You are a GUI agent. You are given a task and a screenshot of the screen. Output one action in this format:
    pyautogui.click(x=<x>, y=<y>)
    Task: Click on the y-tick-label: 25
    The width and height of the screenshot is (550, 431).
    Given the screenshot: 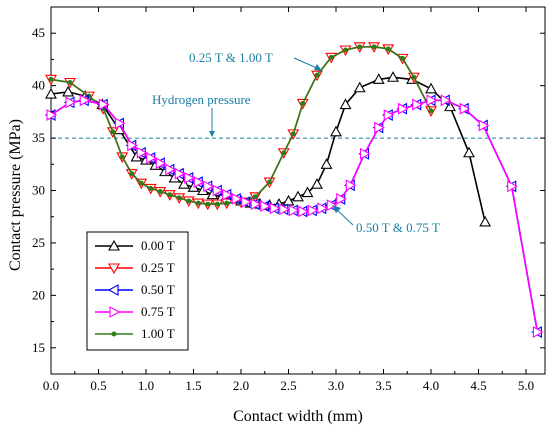 What is the action you would take?
    pyautogui.click(x=38, y=242)
    